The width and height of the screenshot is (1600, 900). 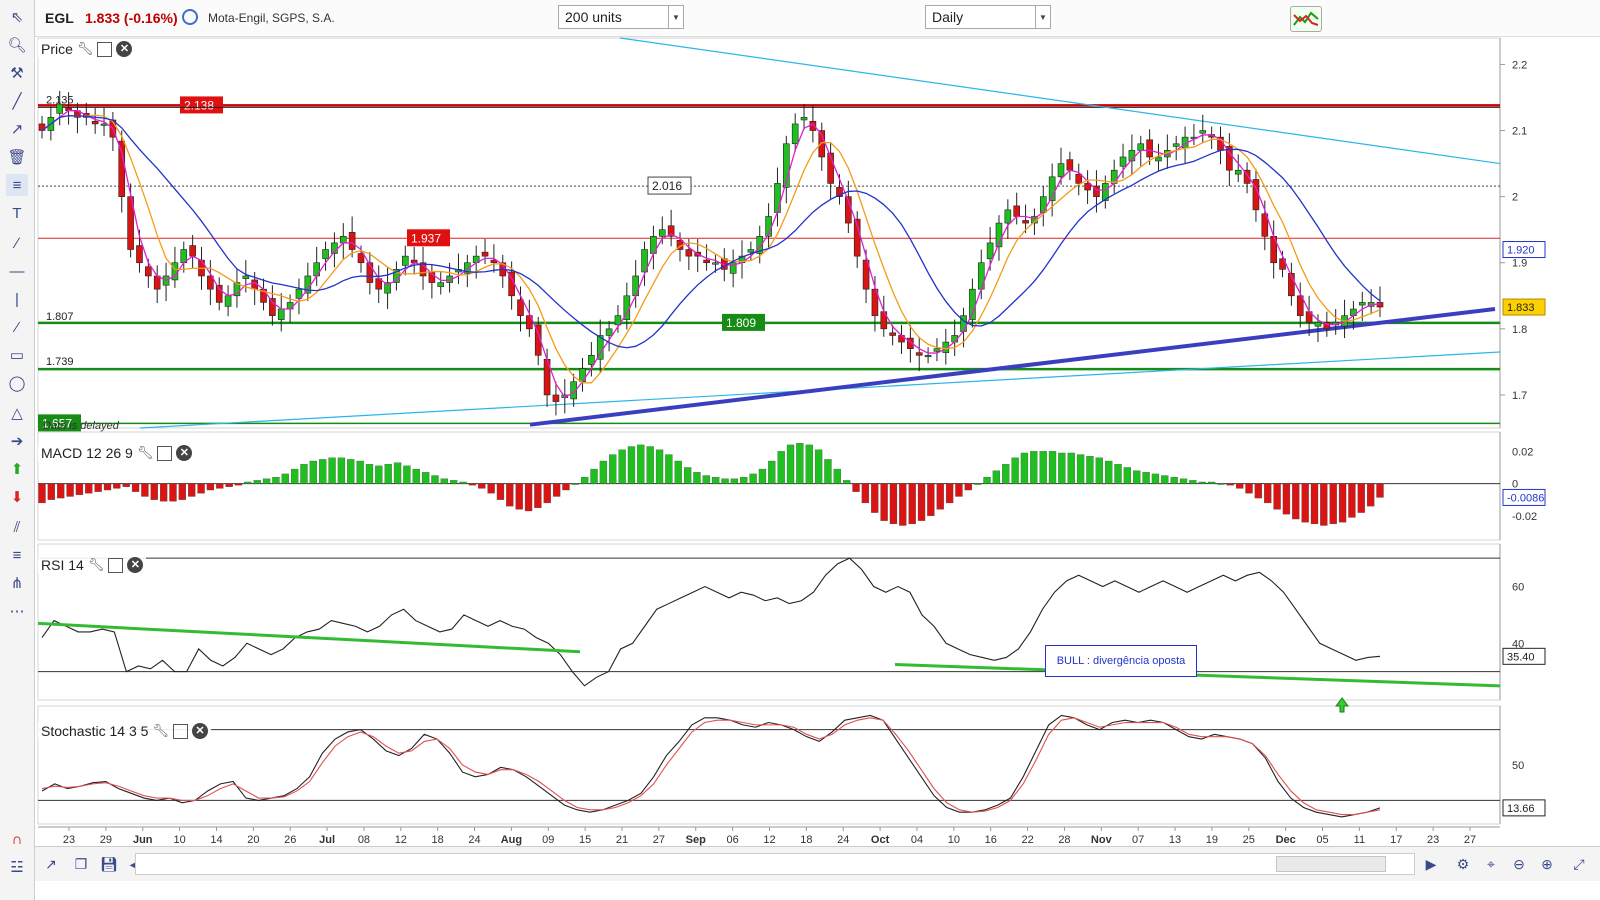 I want to click on zoom-fit-icon: ⌖, so click(x=1491, y=863).